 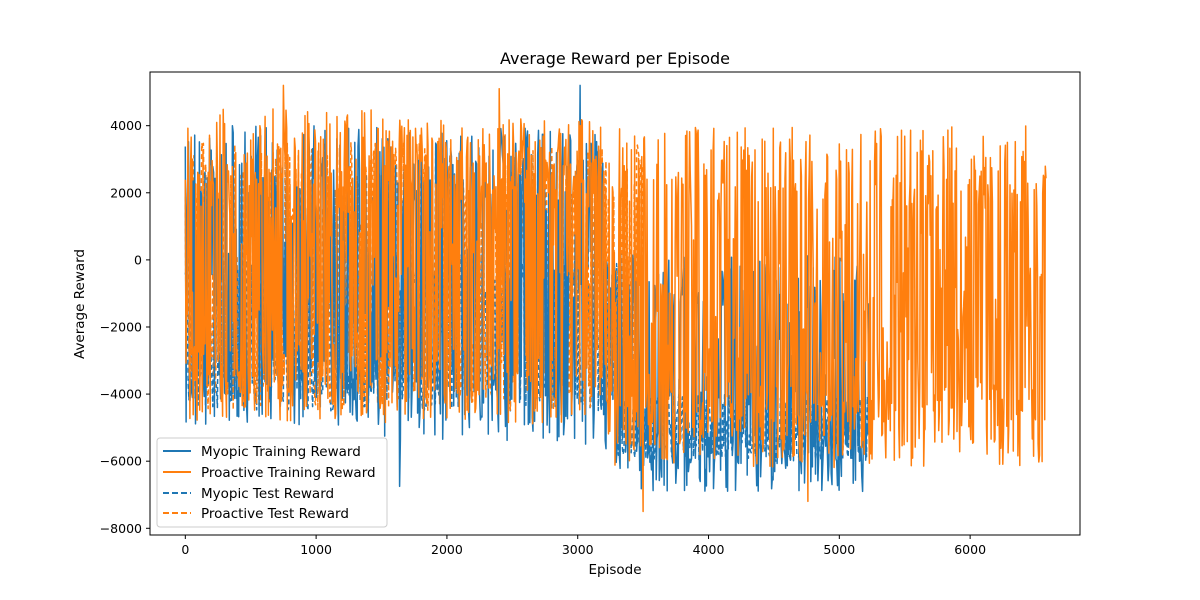 I want to click on x-tick-label: 6000, so click(x=970, y=549).